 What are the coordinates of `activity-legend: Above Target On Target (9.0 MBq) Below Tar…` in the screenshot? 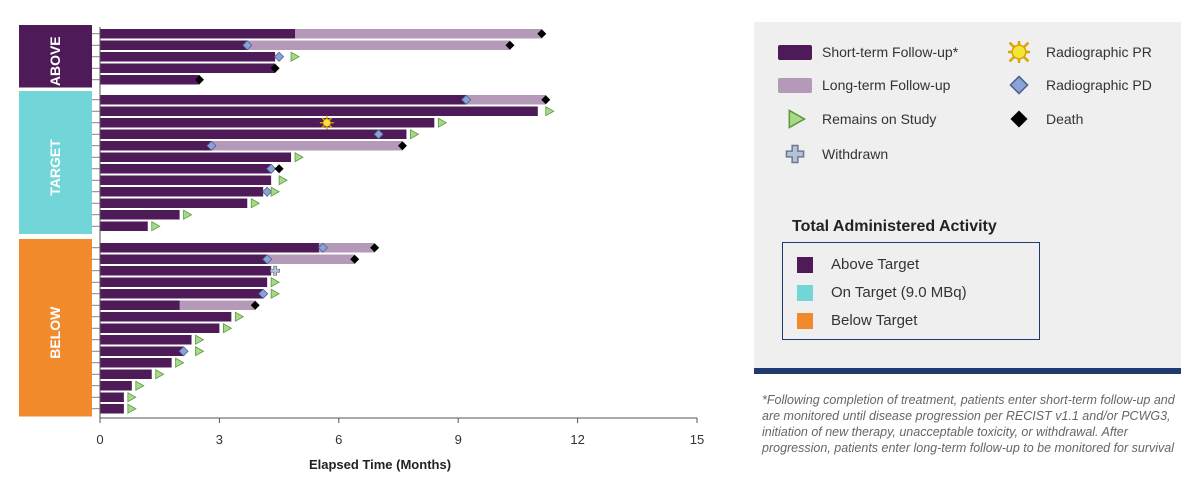 It's located at (911, 291).